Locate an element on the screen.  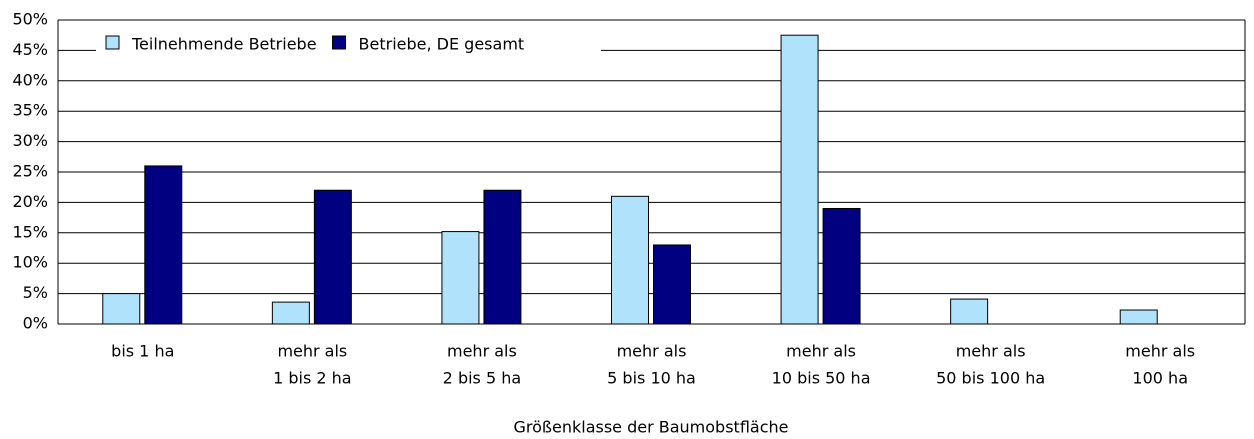
y-tick-label: 35% is located at coordinates (30, 110).